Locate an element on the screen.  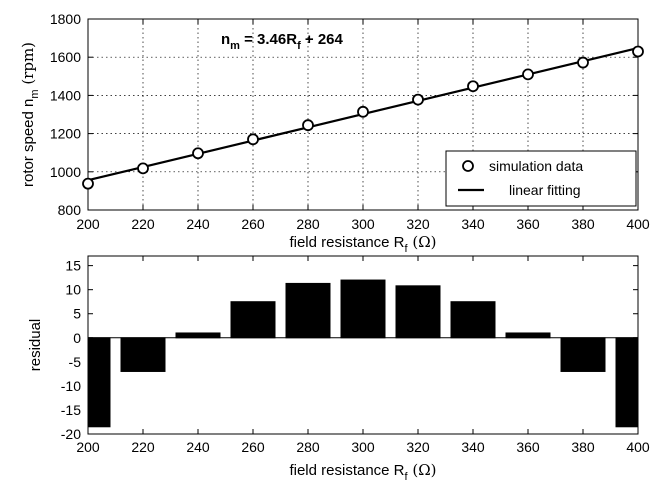
y-tick-label: 5 is located at coordinates (77, 314).